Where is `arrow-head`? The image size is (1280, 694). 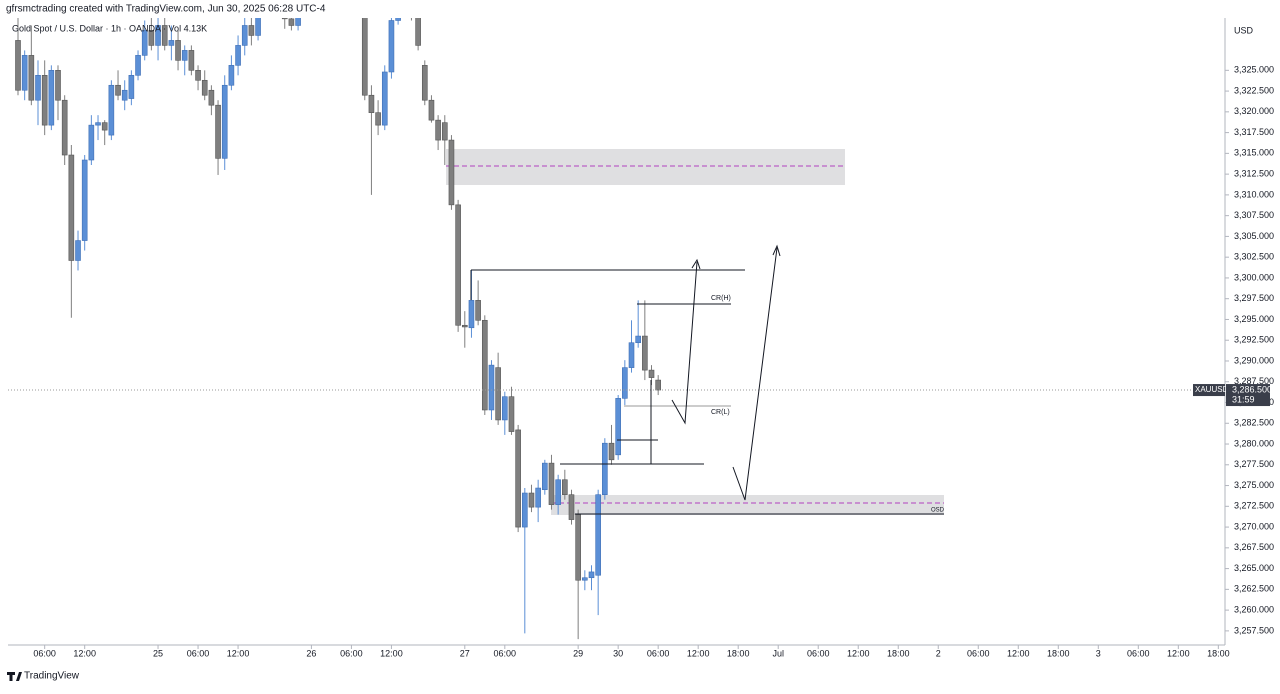
arrow-head is located at coordinates (776, 250).